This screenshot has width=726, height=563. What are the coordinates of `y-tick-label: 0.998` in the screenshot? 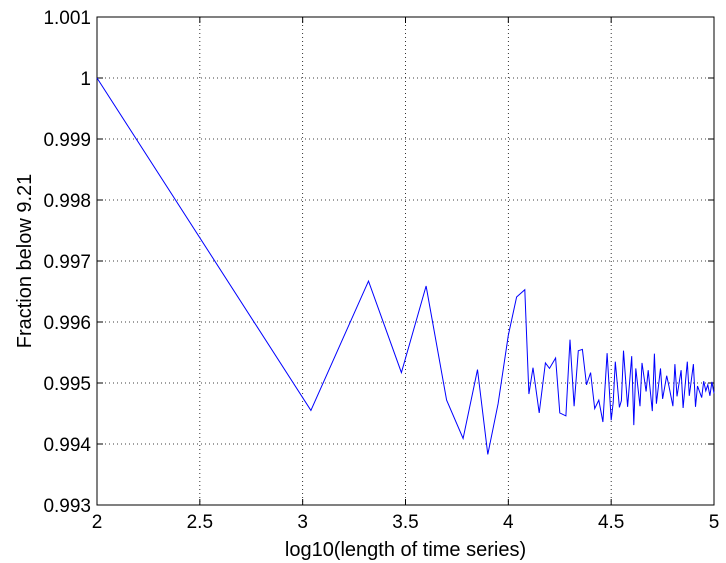 It's located at (67, 201).